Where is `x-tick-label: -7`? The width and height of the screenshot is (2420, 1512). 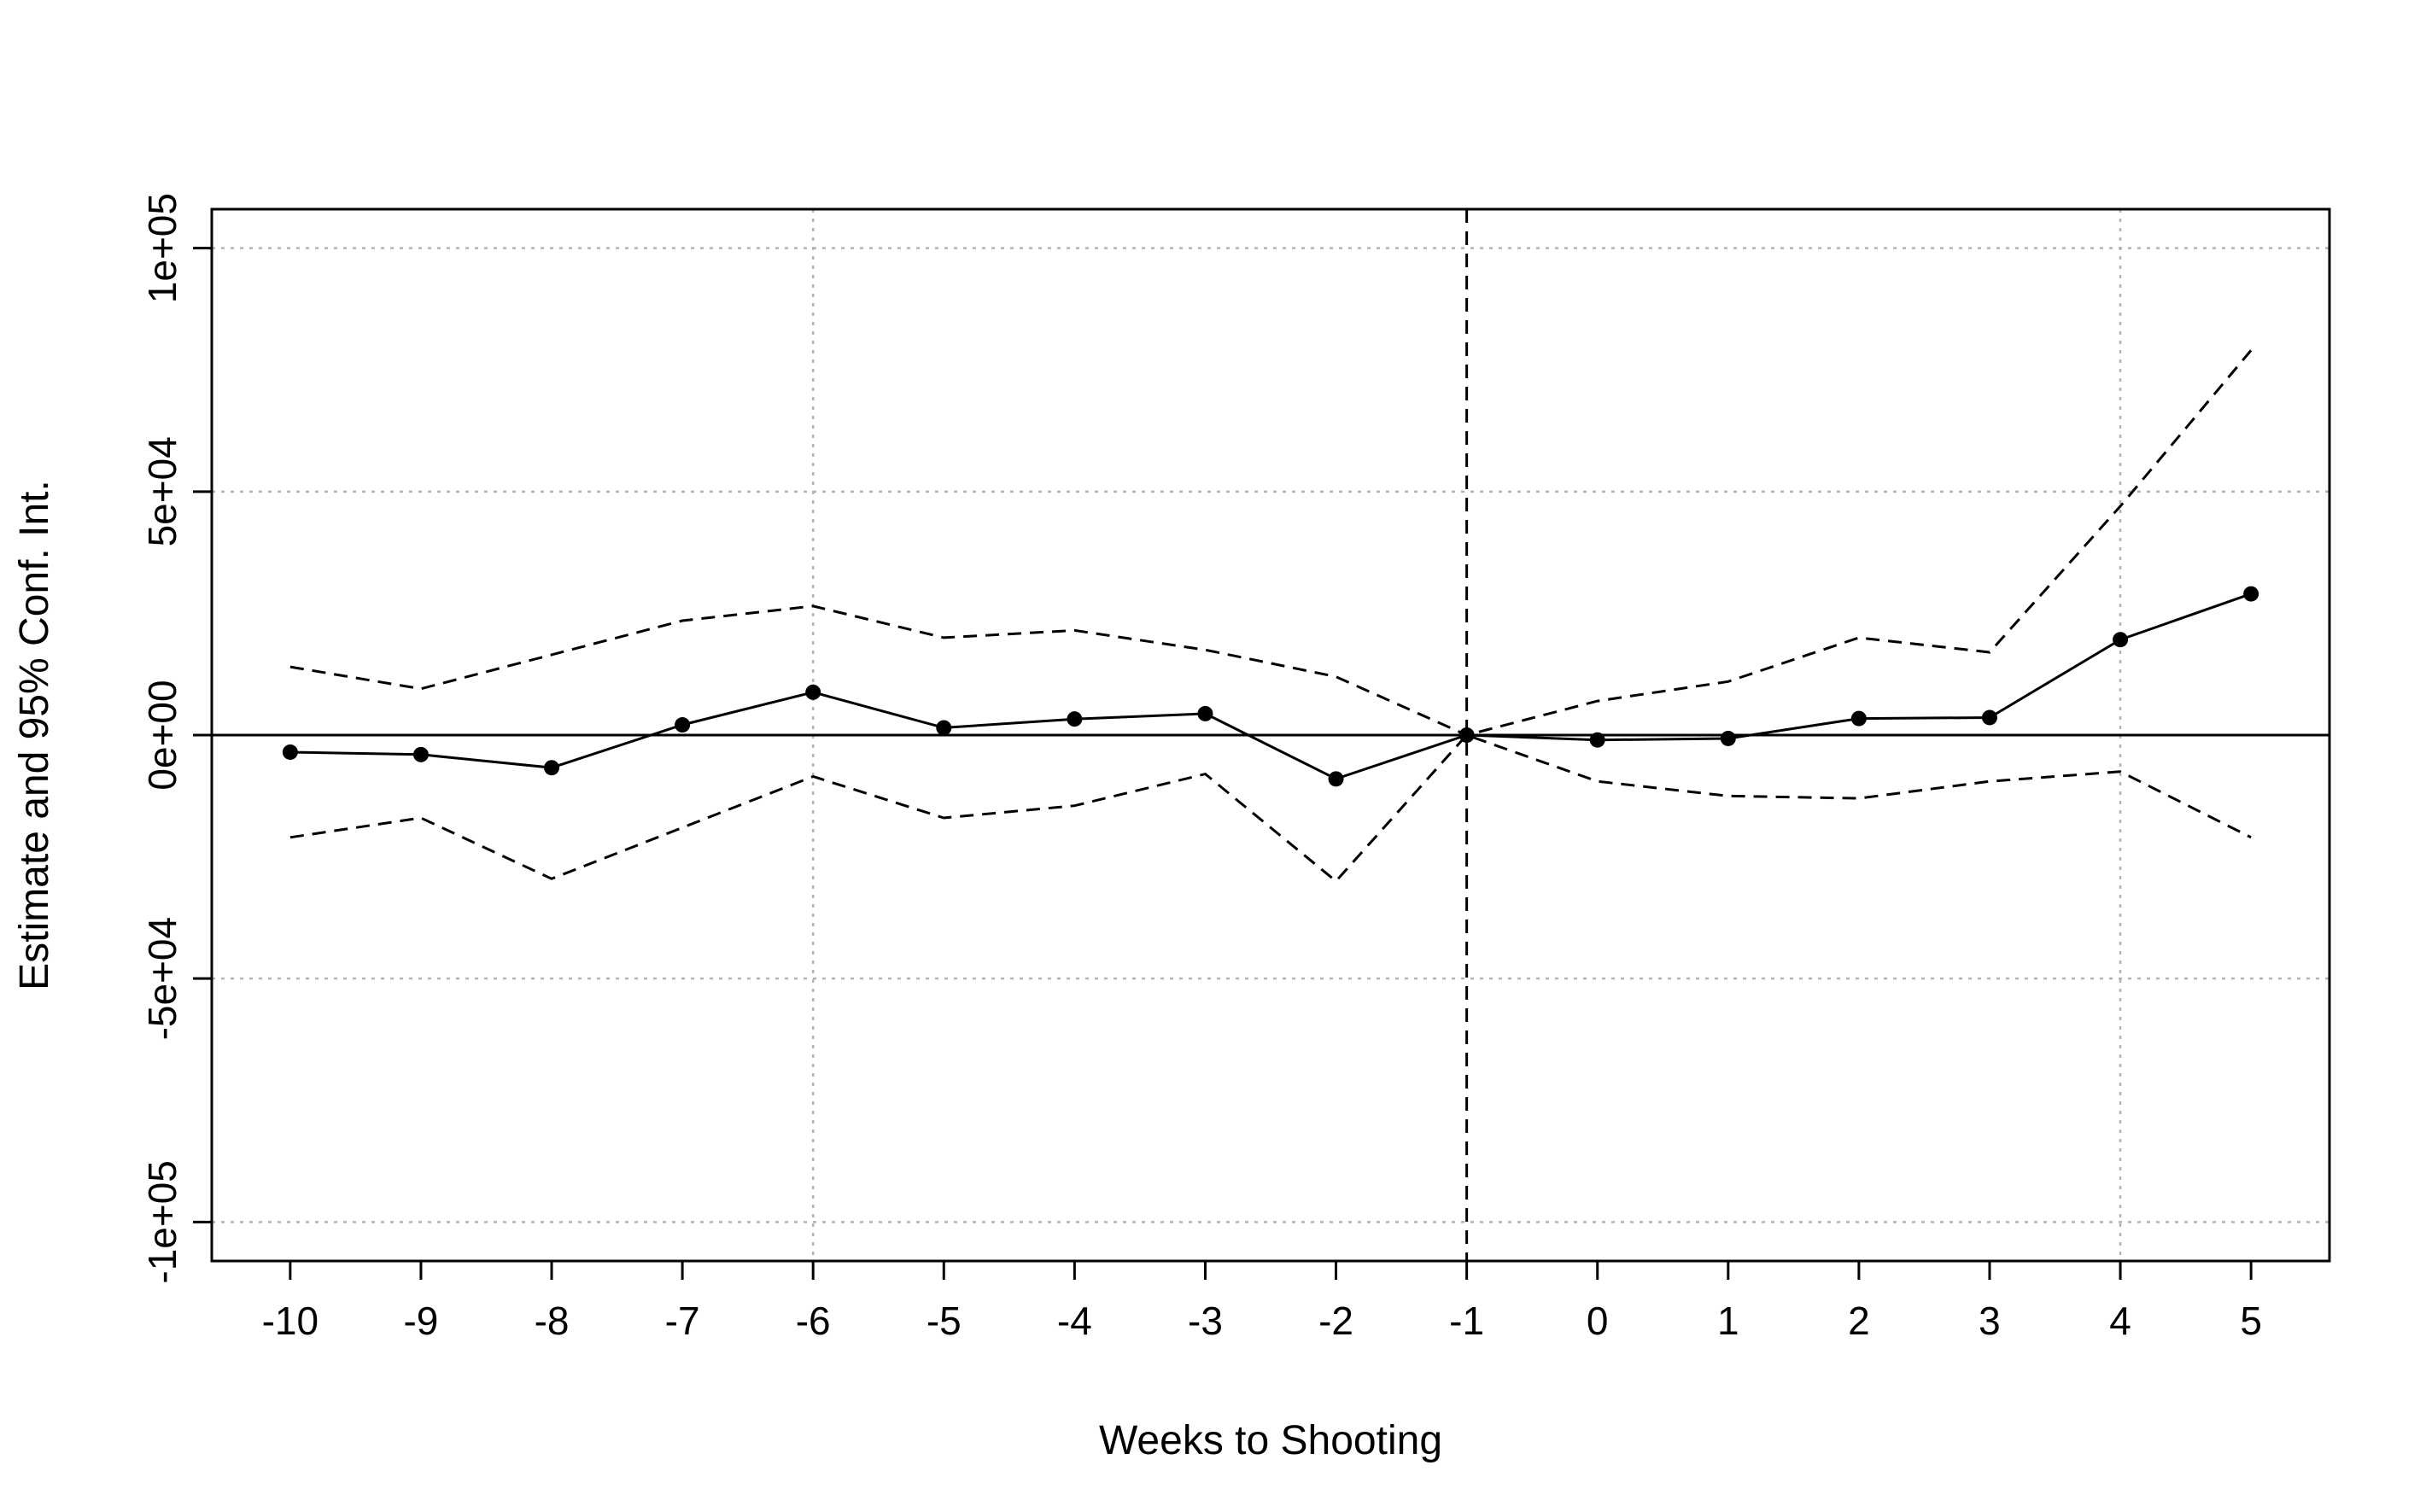
x-tick-label: -7 is located at coordinates (682, 1321).